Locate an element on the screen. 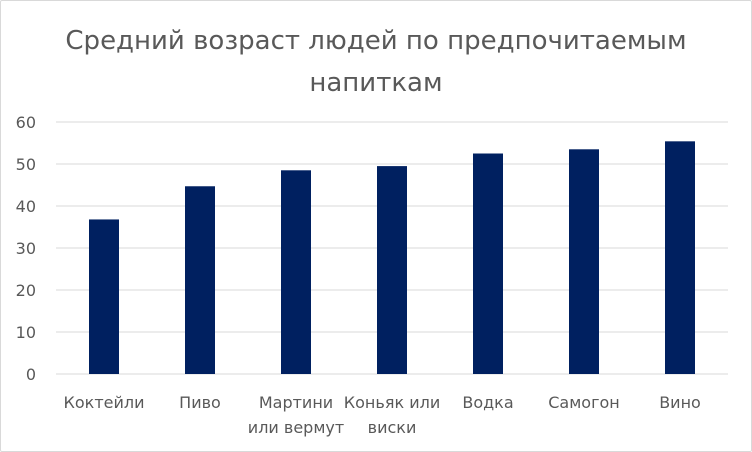 This screenshot has width=752, height=452. x-tick-label-line: виски is located at coordinates (392, 427).